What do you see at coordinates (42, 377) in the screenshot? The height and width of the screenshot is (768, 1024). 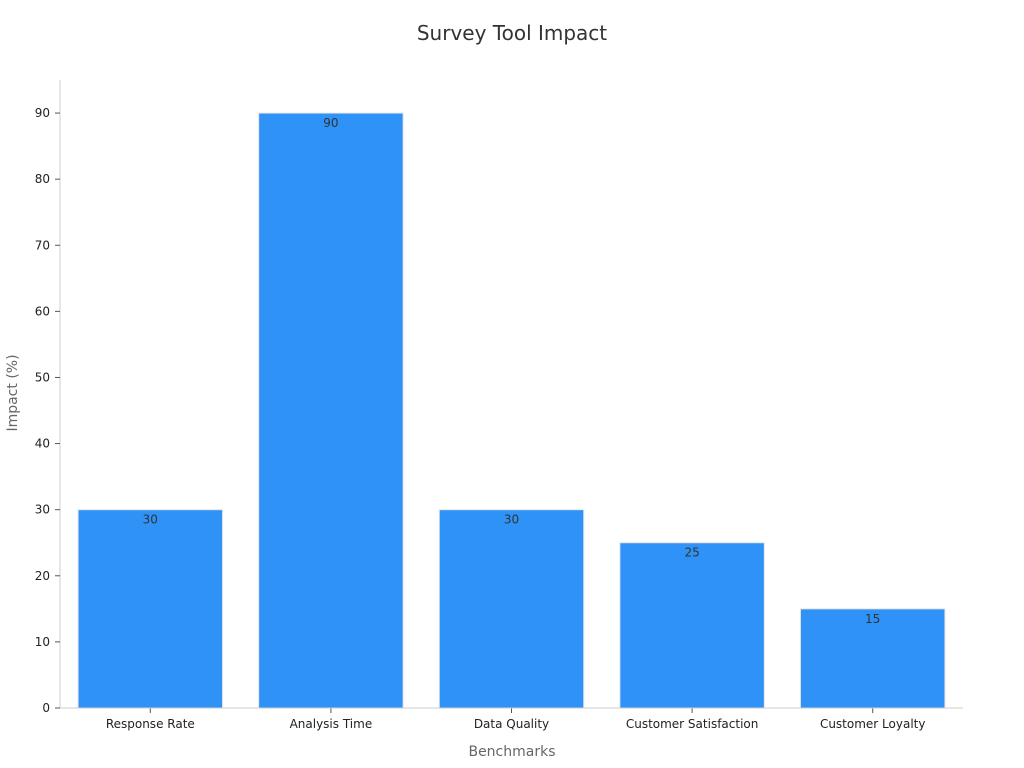 I see `y-tick-label: 50` at bounding box center [42, 377].